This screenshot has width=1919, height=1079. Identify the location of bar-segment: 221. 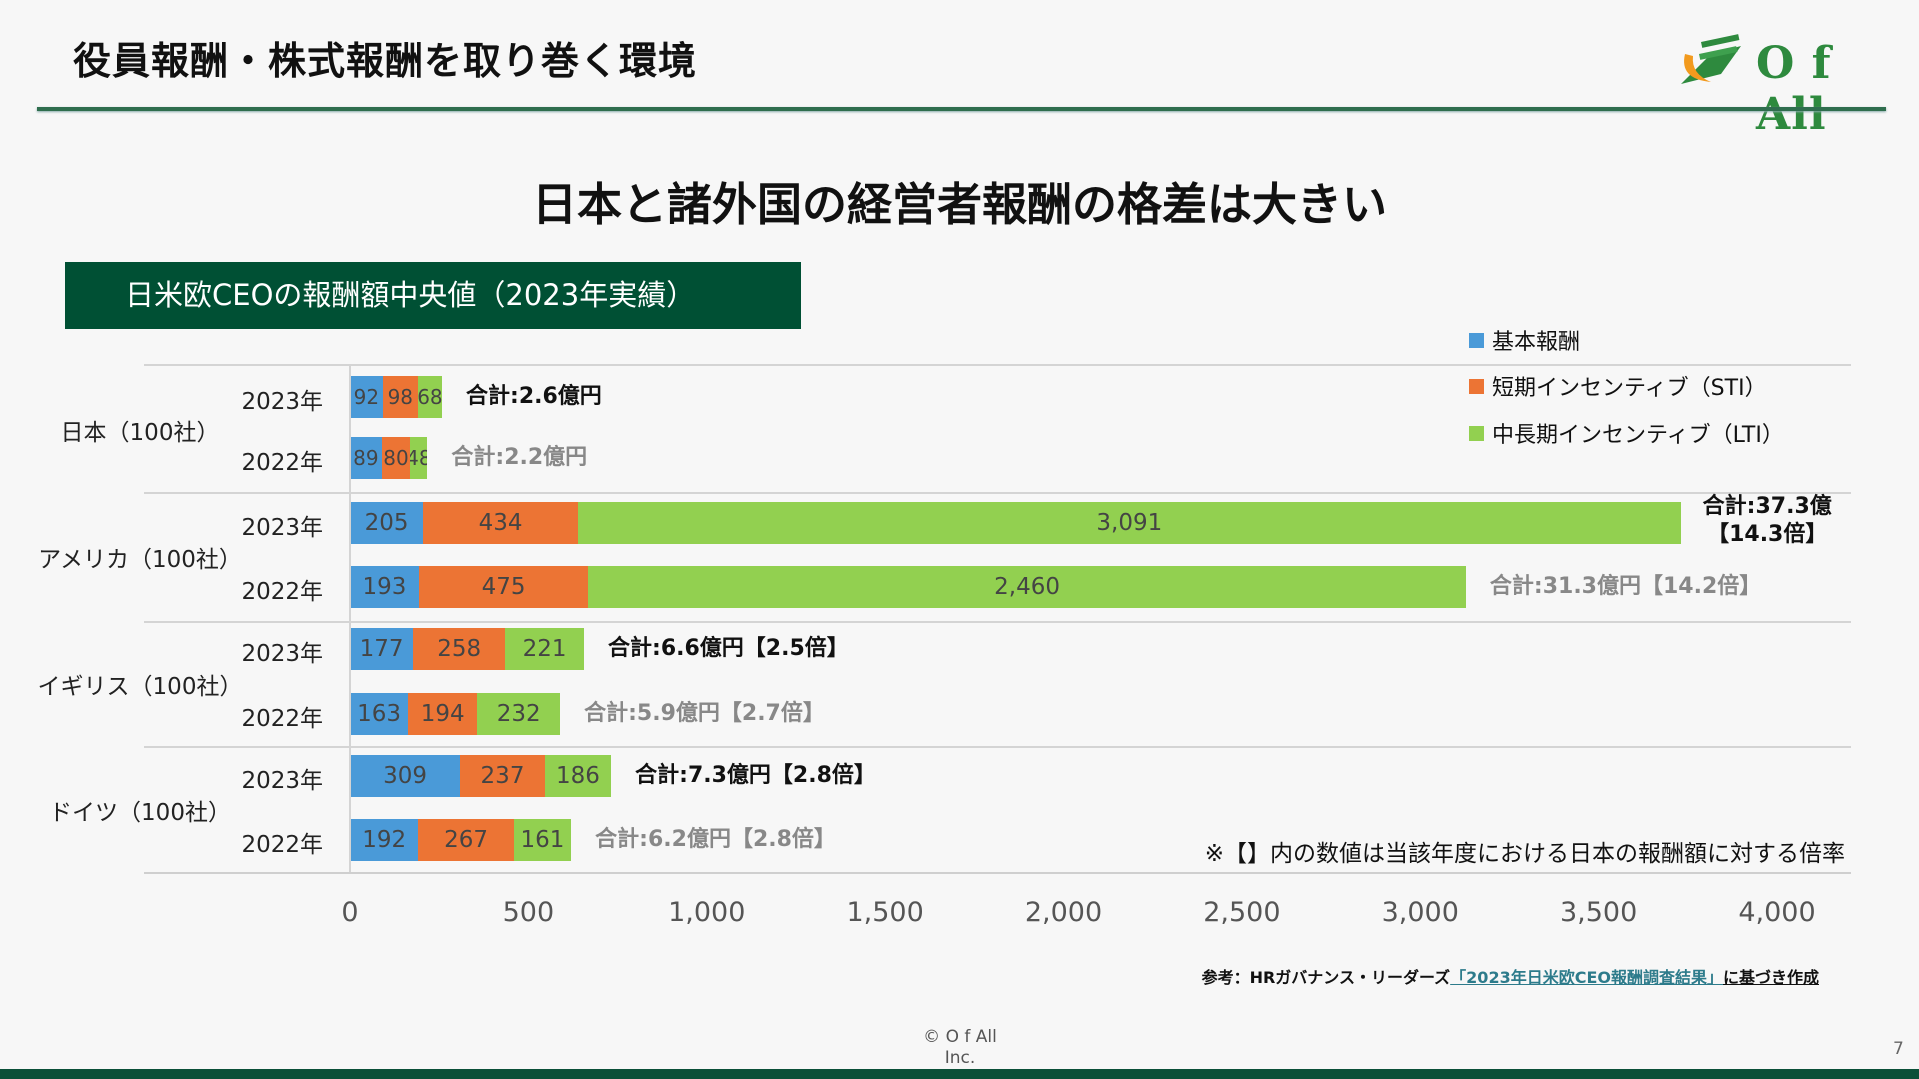
(544, 649).